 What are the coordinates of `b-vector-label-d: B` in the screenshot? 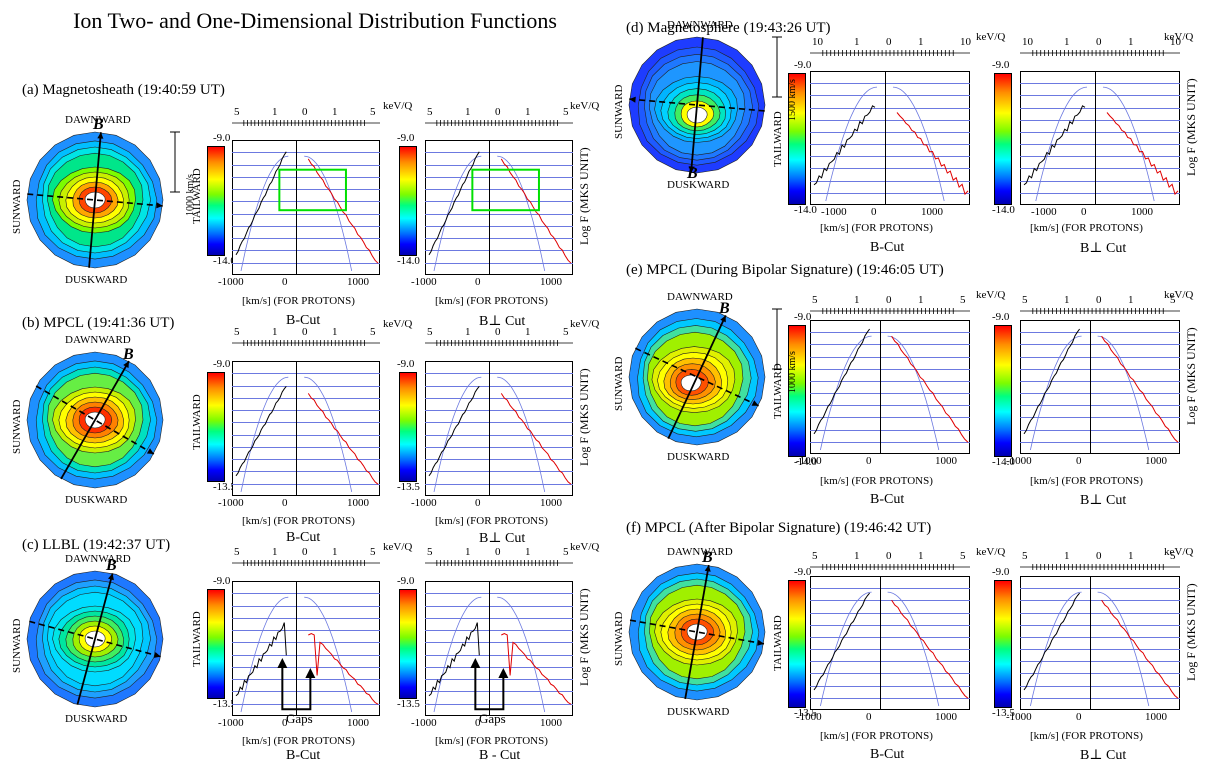 It's located at (692, 173).